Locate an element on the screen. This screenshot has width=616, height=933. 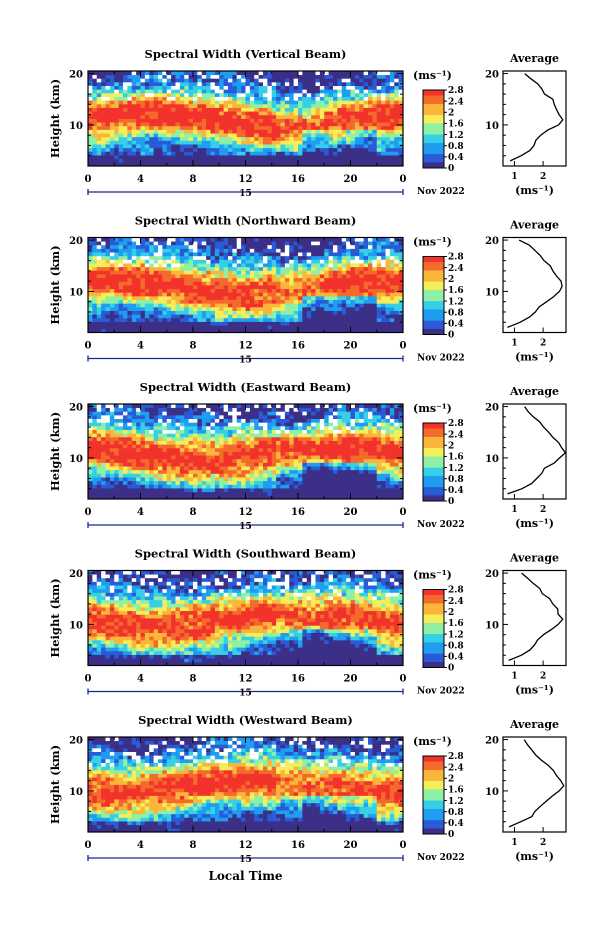
colorbar-tick-label: 1.6 is located at coordinates (456, 125).